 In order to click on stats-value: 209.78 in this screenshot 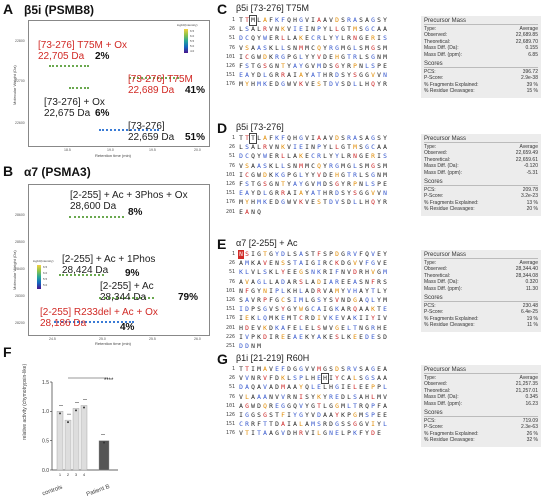, I will do `click(530, 190)`.